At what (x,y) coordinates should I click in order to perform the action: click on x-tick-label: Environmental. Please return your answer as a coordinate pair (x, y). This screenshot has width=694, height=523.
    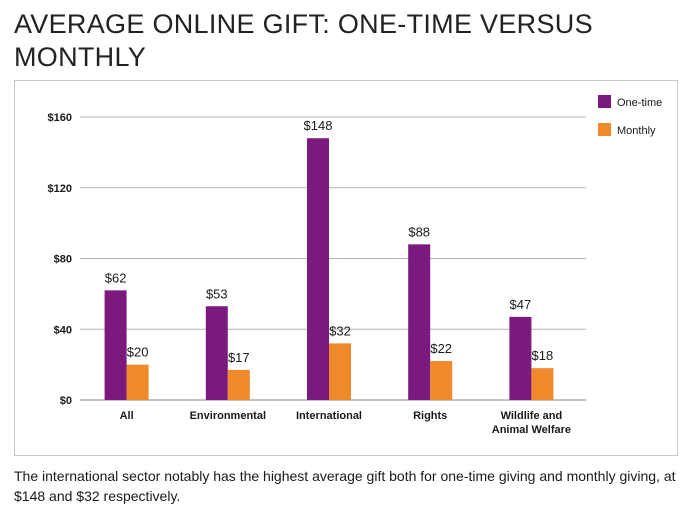
    Looking at the image, I should click on (228, 416).